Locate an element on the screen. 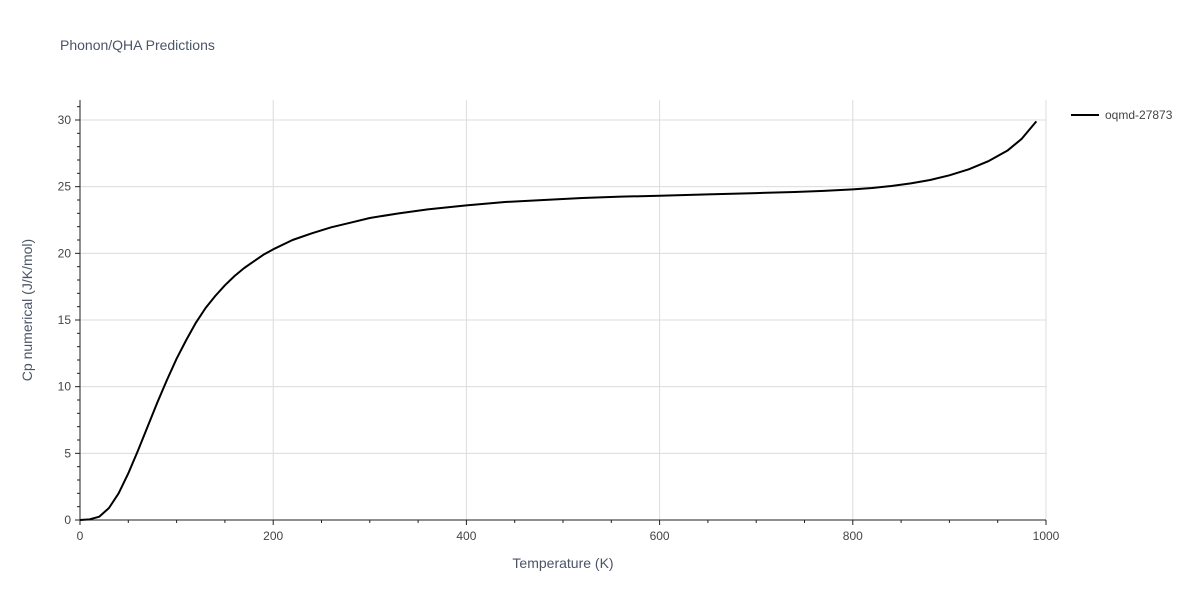 Image resolution: width=1200 pixels, height=600 pixels. y-tick-label: 10 is located at coordinates (65, 387).